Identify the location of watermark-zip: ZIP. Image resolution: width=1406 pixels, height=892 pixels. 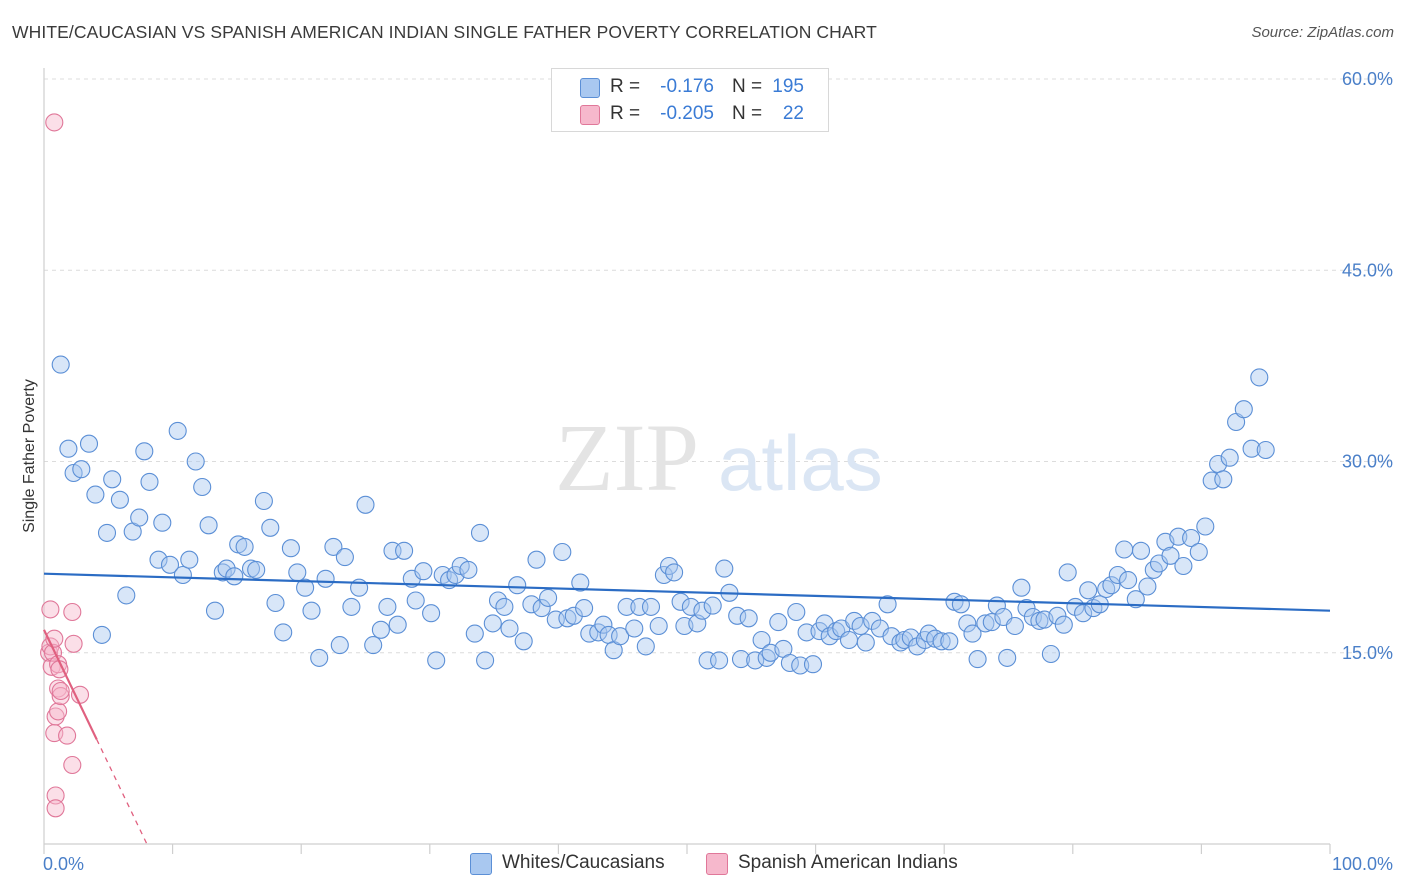
(627, 457).